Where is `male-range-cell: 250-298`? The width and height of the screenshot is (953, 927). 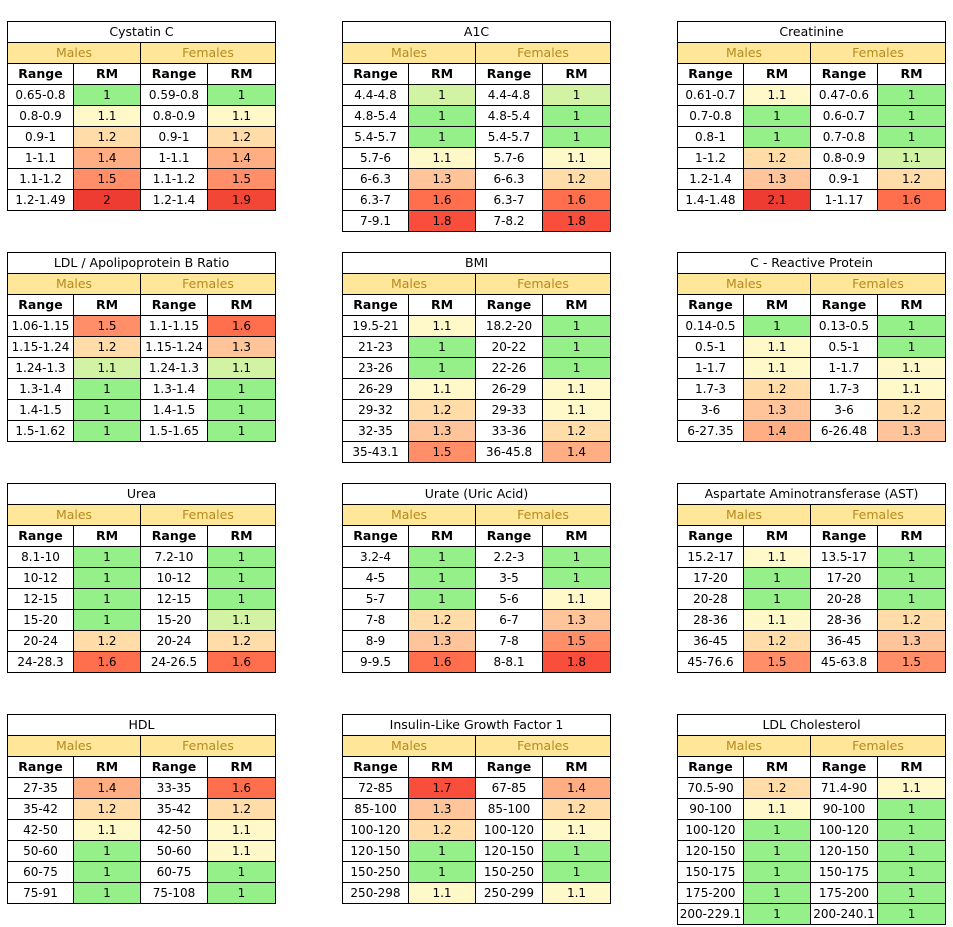 male-range-cell: 250-298 is located at coordinates (375, 893).